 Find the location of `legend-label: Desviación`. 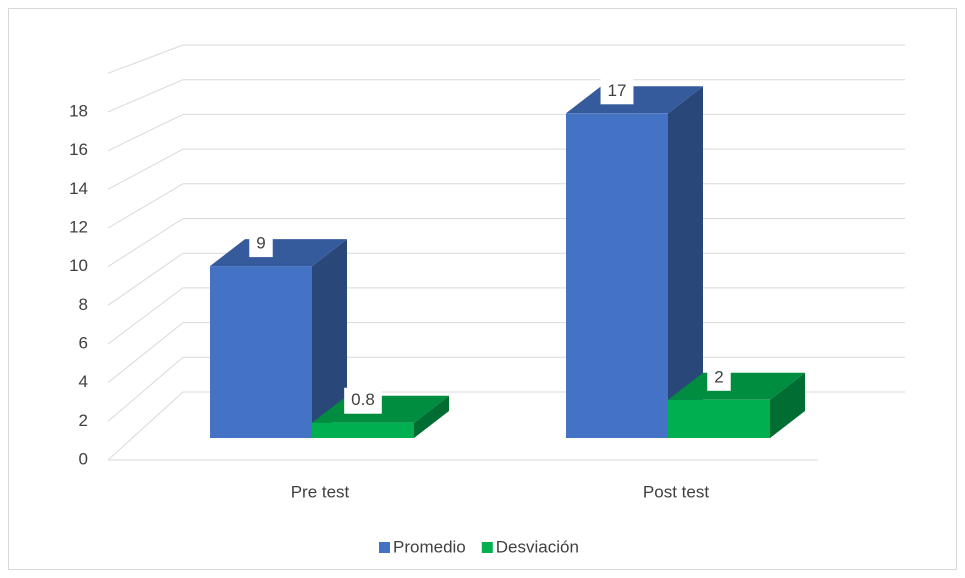

legend-label: Desviación is located at coordinates (537, 546).